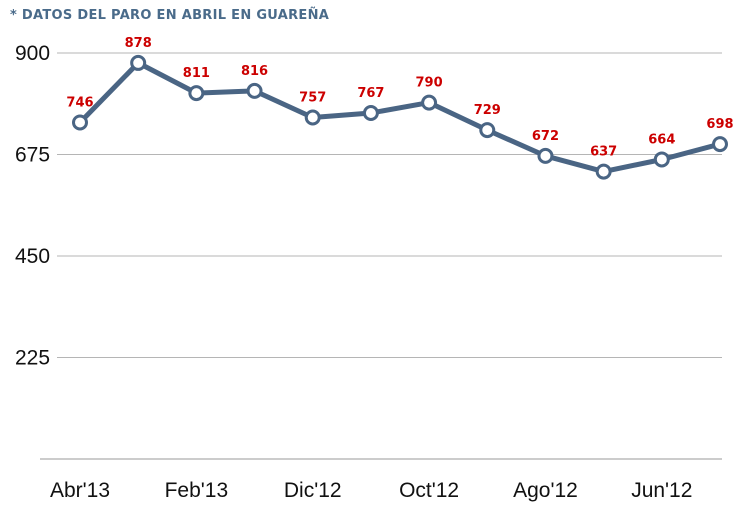 The image size is (750, 511). Describe the element at coordinates (545, 490) in the screenshot. I see `x-tick-label: Ago'12` at that location.